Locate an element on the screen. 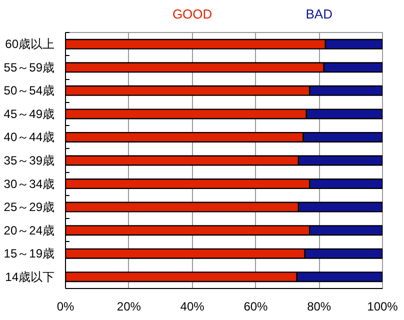 The image size is (404, 320). y-tick-label: 40～44歳 is located at coordinates (29, 137).